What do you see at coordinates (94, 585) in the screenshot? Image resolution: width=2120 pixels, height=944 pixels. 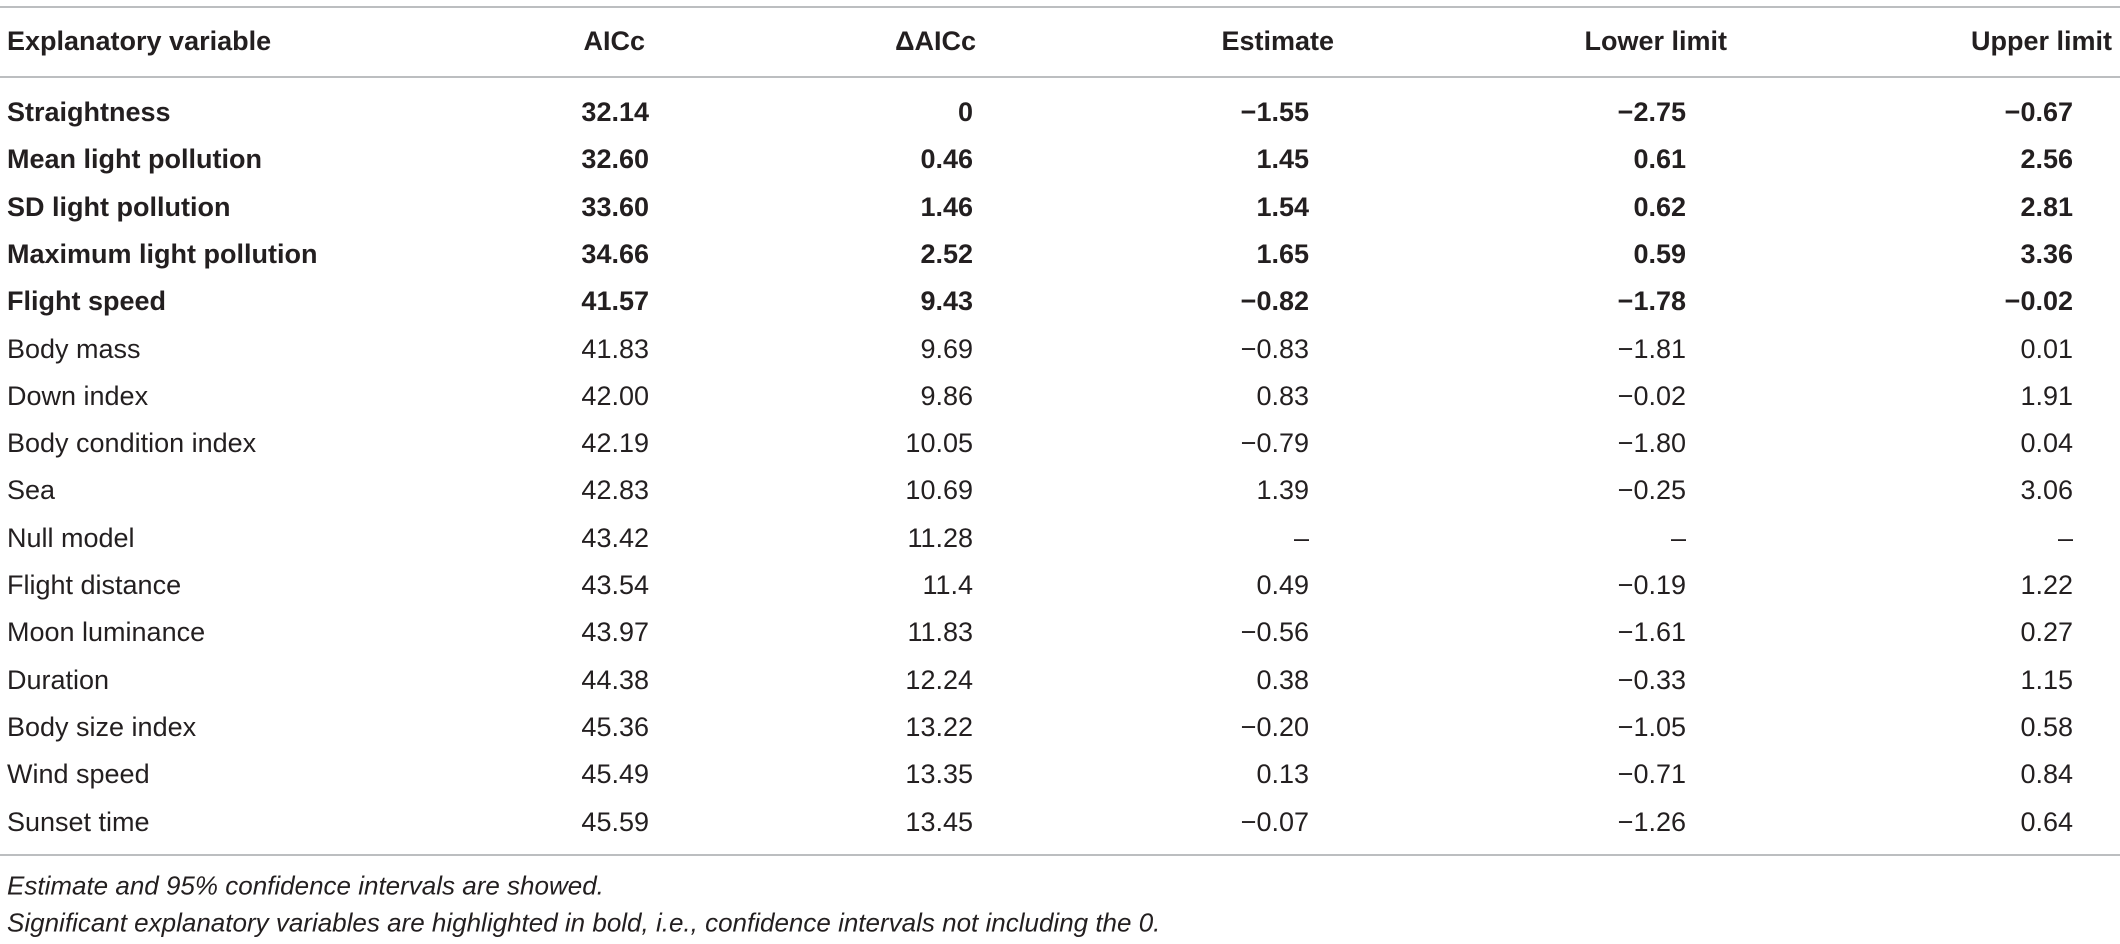 I see `row-label: Flight distance` at bounding box center [94, 585].